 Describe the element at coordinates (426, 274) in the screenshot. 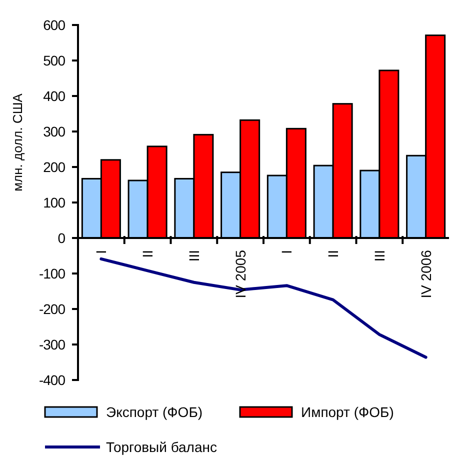

I see `x-tick-label: IV 2006` at that location.